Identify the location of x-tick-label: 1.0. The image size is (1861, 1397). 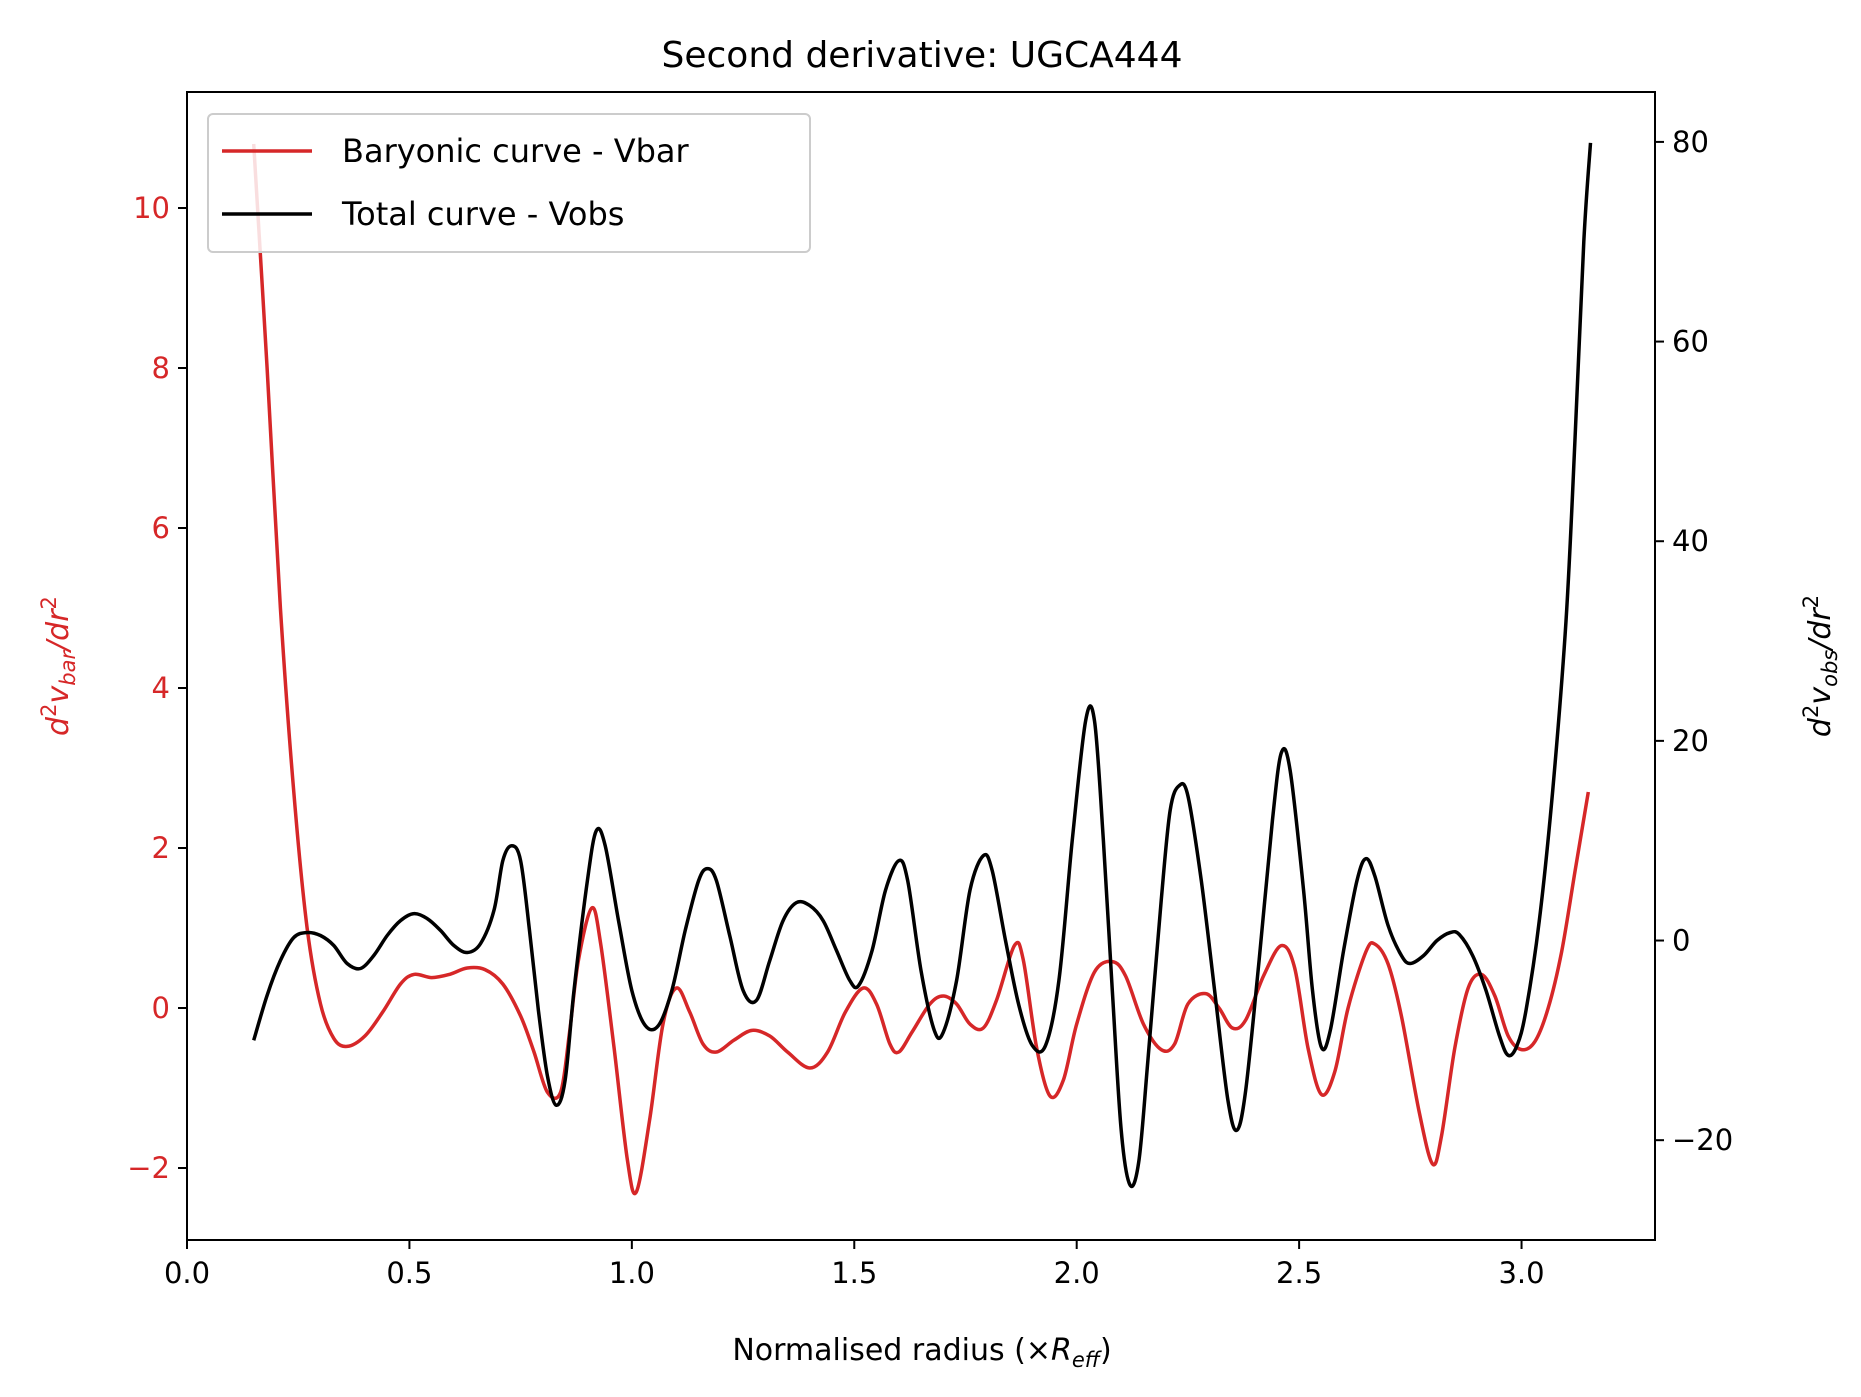
(632, 1273).